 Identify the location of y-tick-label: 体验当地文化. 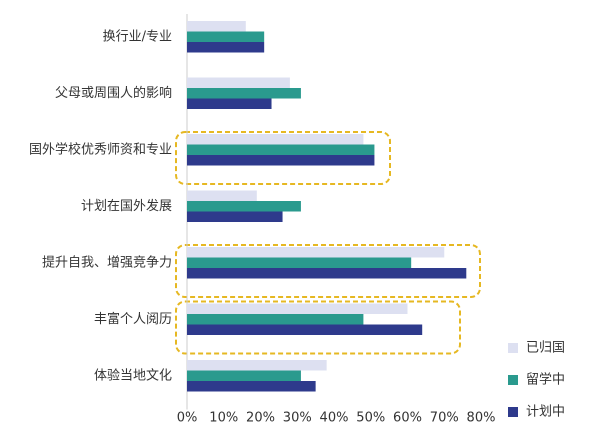
(133, 375).